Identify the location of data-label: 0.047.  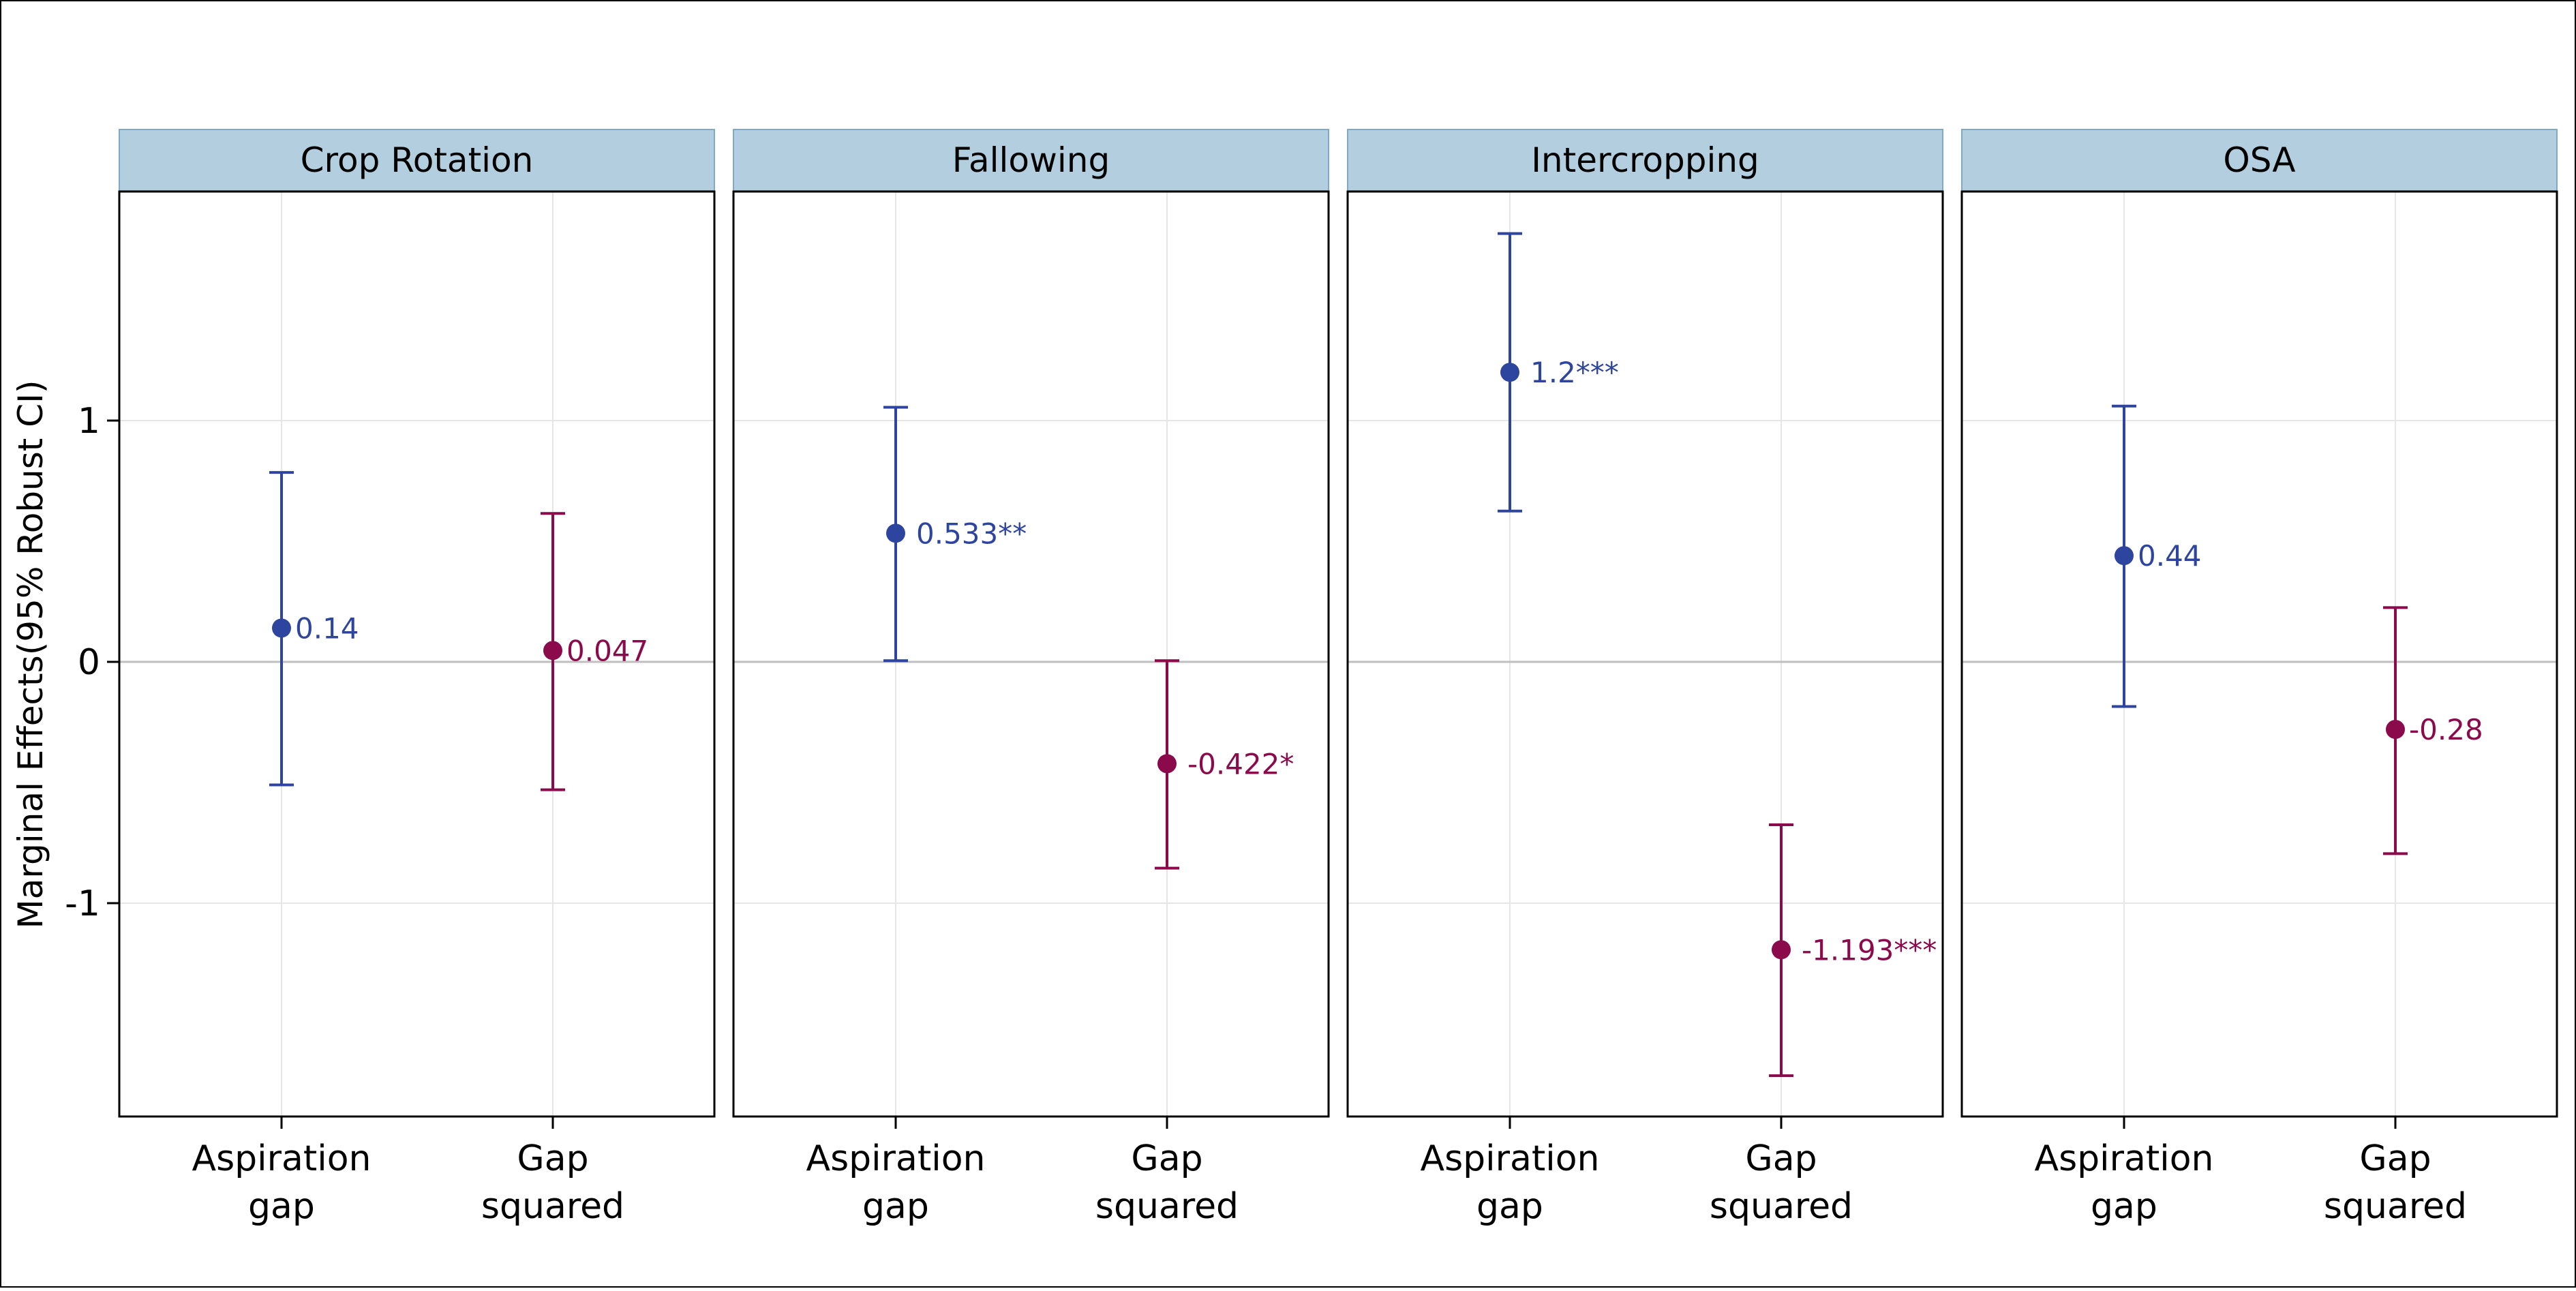
(607, 650).